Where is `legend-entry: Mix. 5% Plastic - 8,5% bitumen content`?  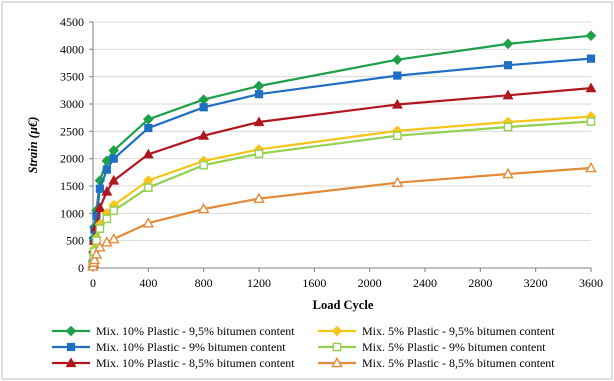
legend-entry: Mix. 5% Plastic - 8,5% bitumen content is located at coordinates (436, 363).